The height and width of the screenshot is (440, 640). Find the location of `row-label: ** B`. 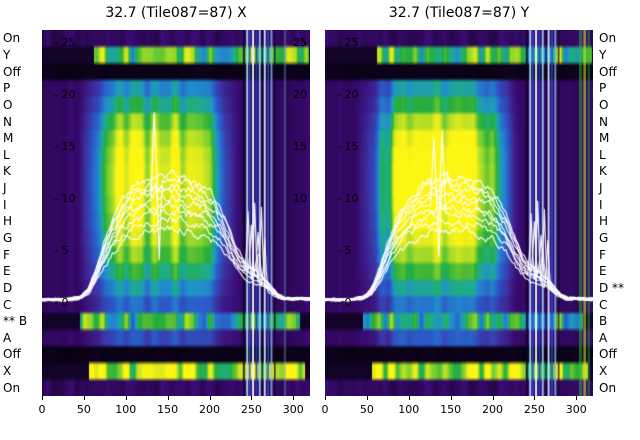

row-label: ** B is located at coordinates (15, 321).